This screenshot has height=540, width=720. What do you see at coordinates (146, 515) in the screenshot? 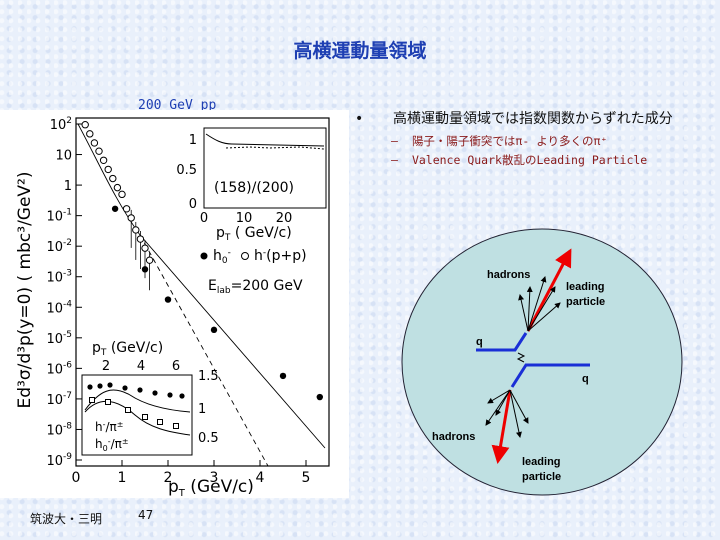
I see `page-number: 47` at bounding box center [146, 515].